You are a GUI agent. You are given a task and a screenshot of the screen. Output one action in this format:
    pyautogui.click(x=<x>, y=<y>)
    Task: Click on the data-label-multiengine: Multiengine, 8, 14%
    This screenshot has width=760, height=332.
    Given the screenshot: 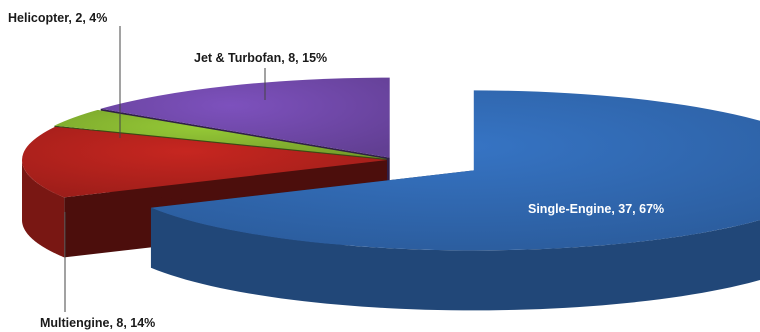 What is the action you would take?
    pyautogui.click(x=97, y=323)
    